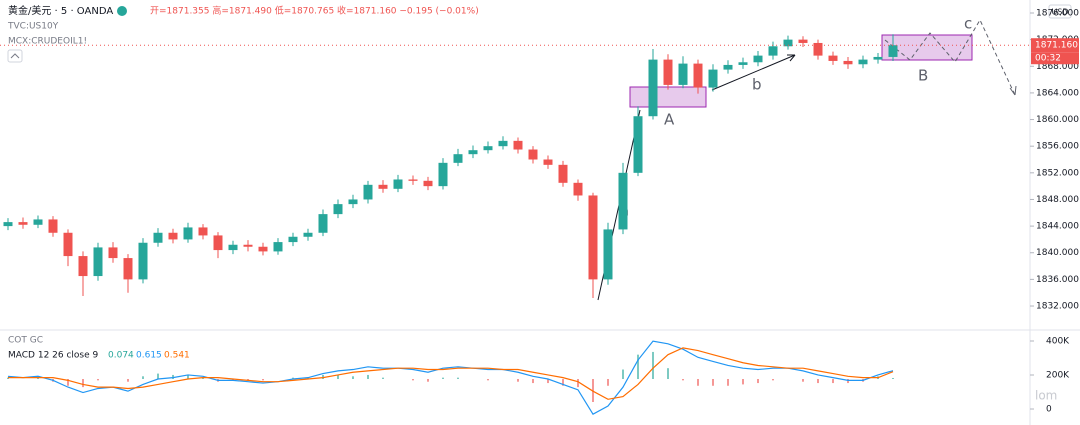 The width and height of the screenshot is (1080, 425). Describe the element at coordinates (1057, 173) in the screenshot. I see `y-tick-label: 1852.000` at that location.